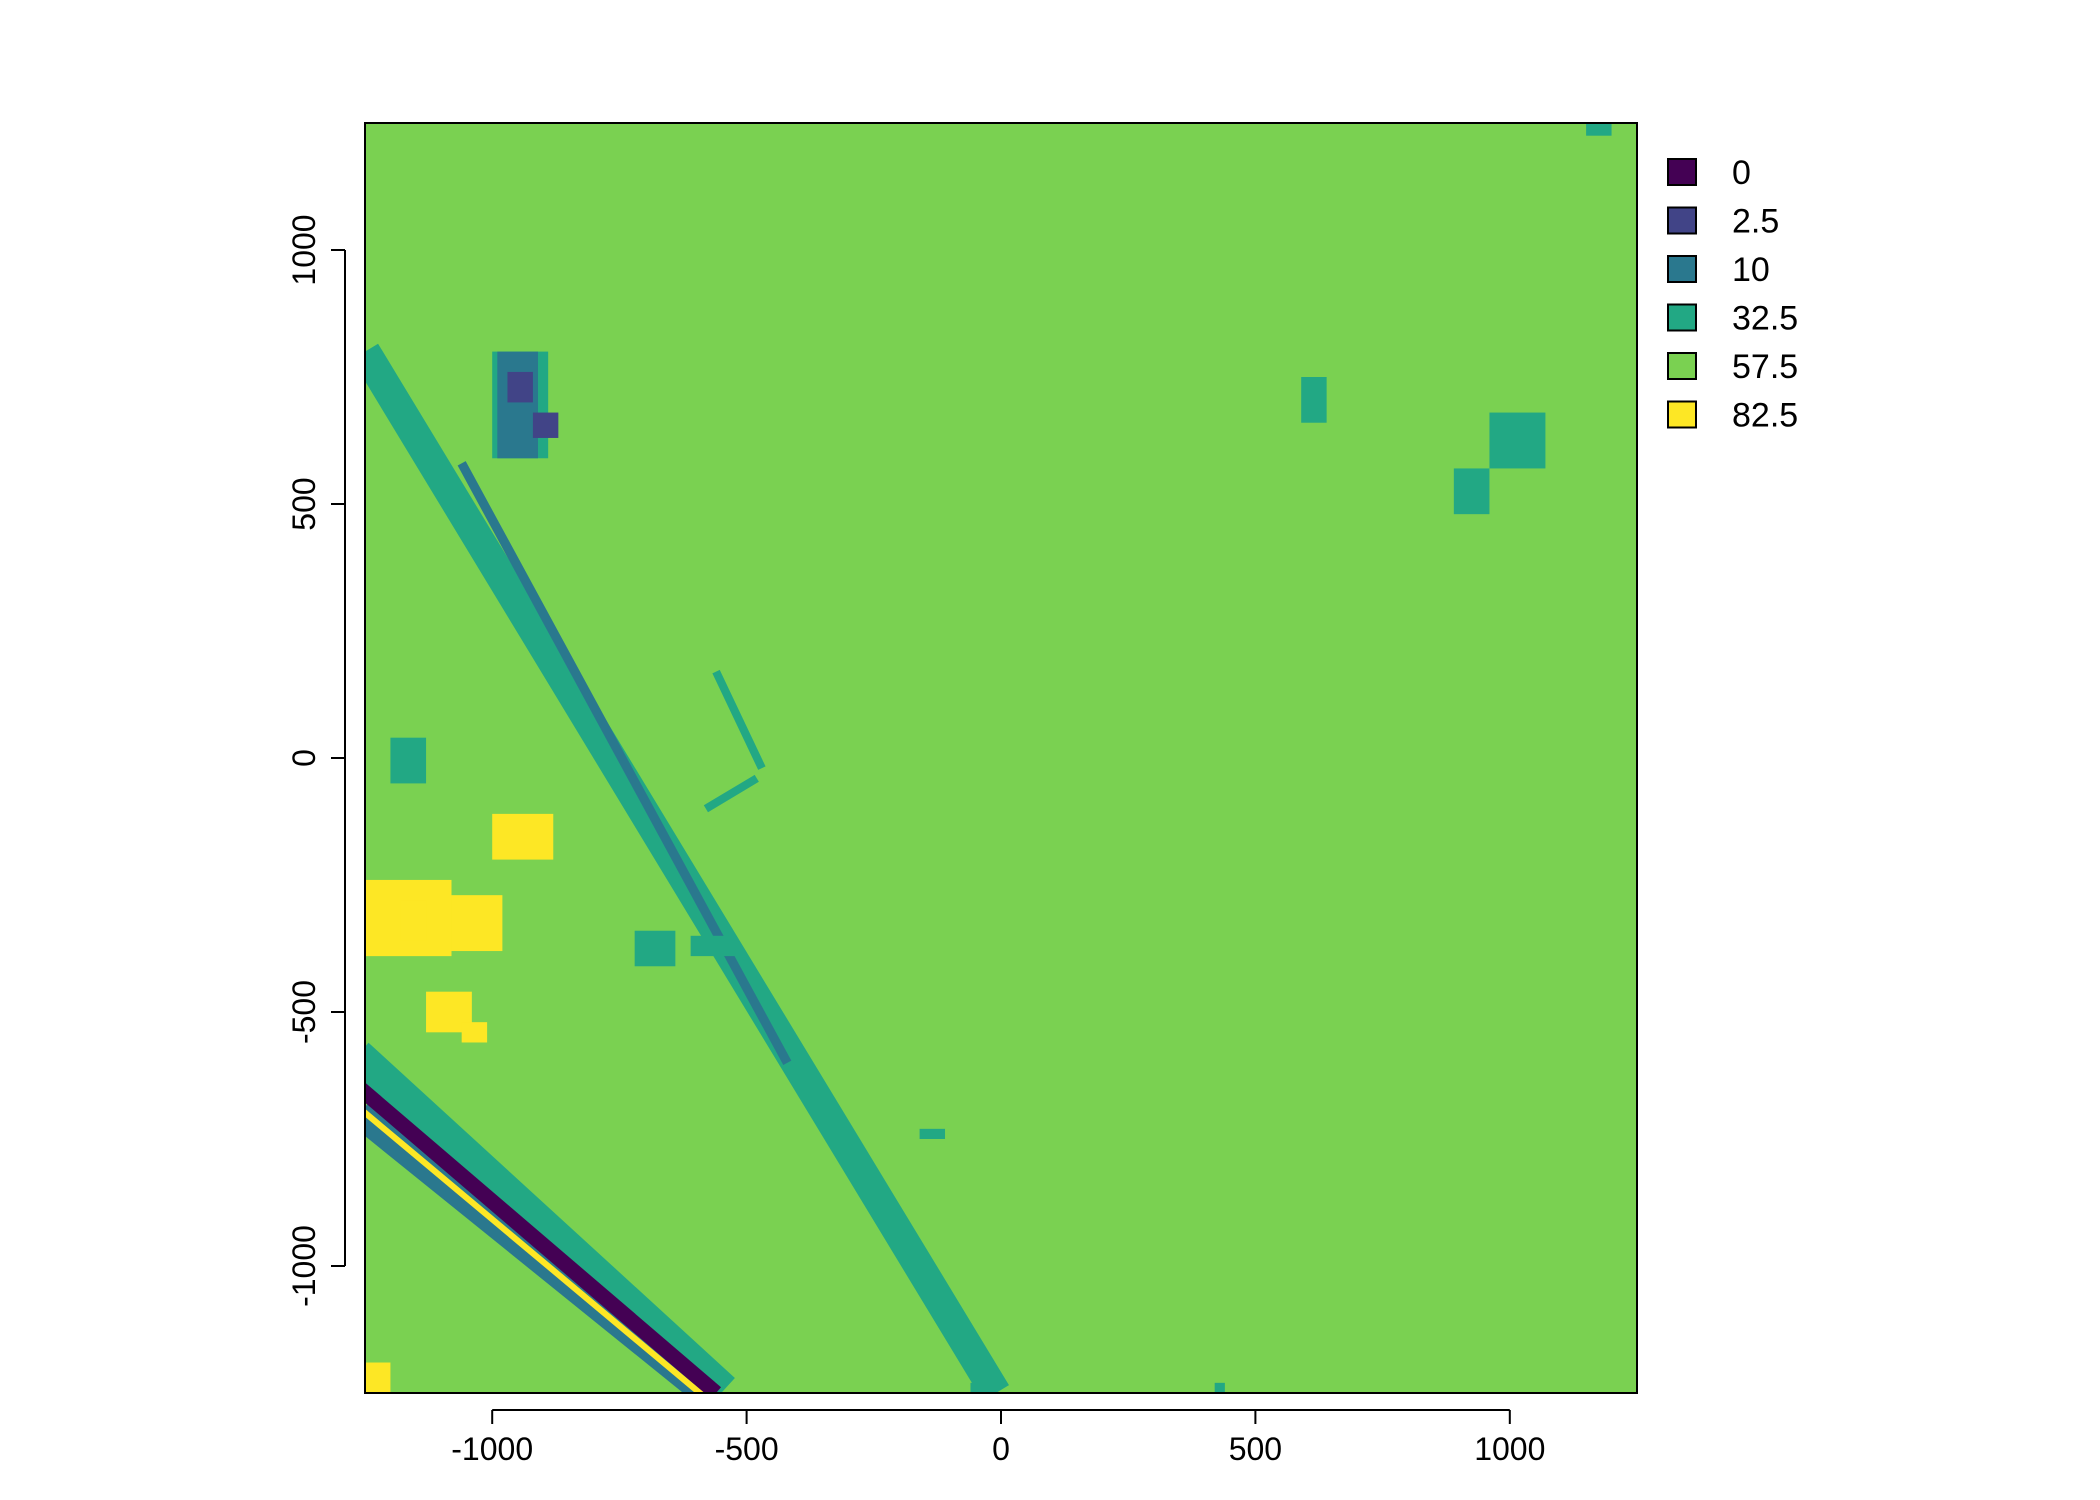  What do you see at coordinates (1732, 294) in the screenshot?
I see `legend: 0 2.5 10 32.5 57.5 82.5` at bounding box center [1732, 294].